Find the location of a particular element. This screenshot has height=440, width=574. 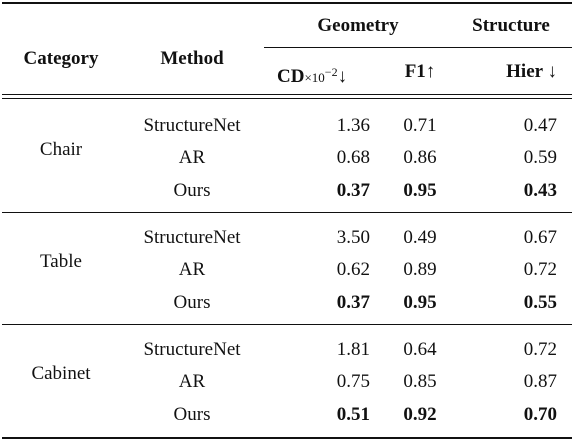

hier-cell-best: 0.43 is located at coordinates (540, 190).